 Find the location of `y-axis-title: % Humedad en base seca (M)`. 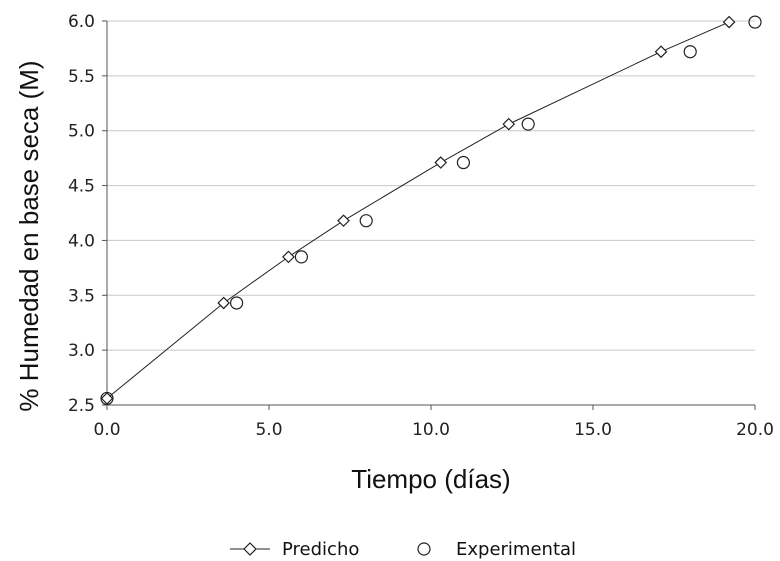

y-axis-title: % Humedad en base seca (M) is located at coordinates (29, 235).